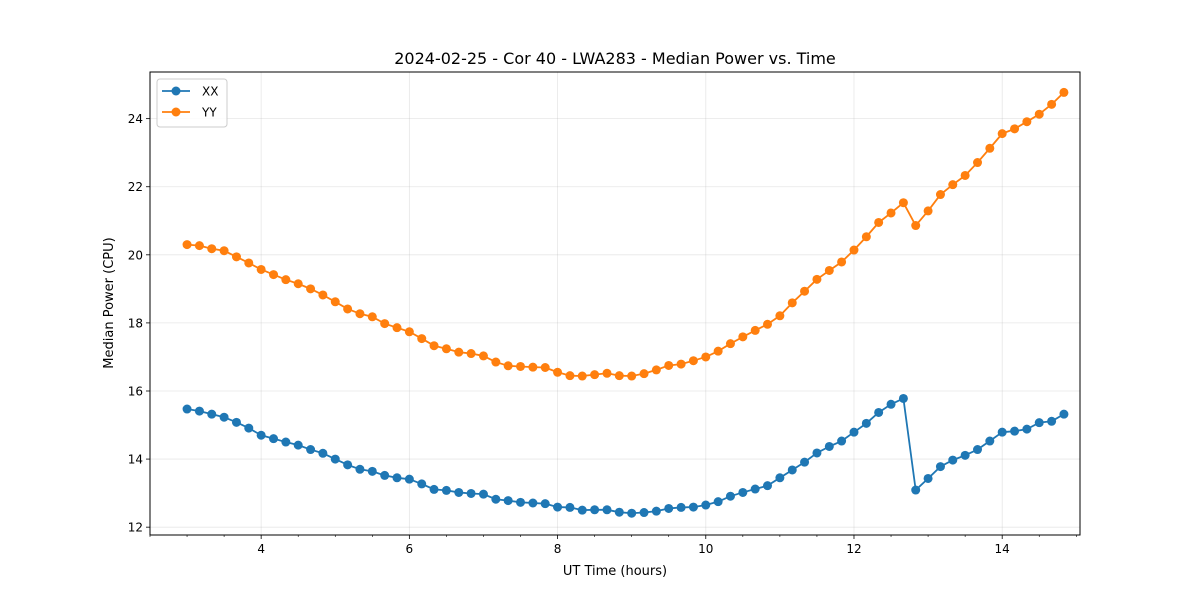  I want to click on y-axis-ticks: 12 14 16 18 20 22 24, so click(139, 323).